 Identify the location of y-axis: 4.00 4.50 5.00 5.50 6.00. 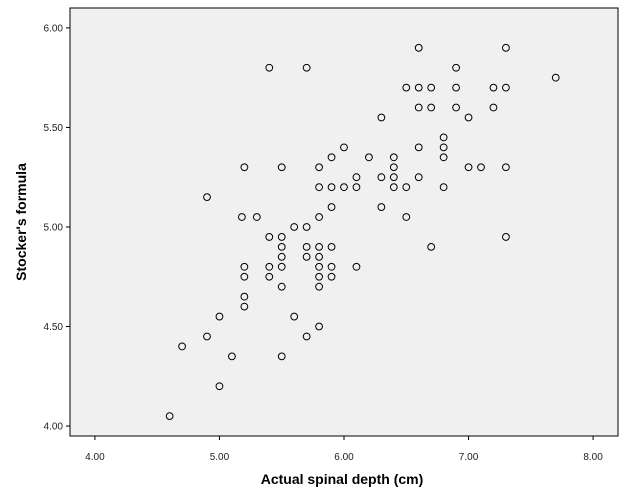
(57, 228).